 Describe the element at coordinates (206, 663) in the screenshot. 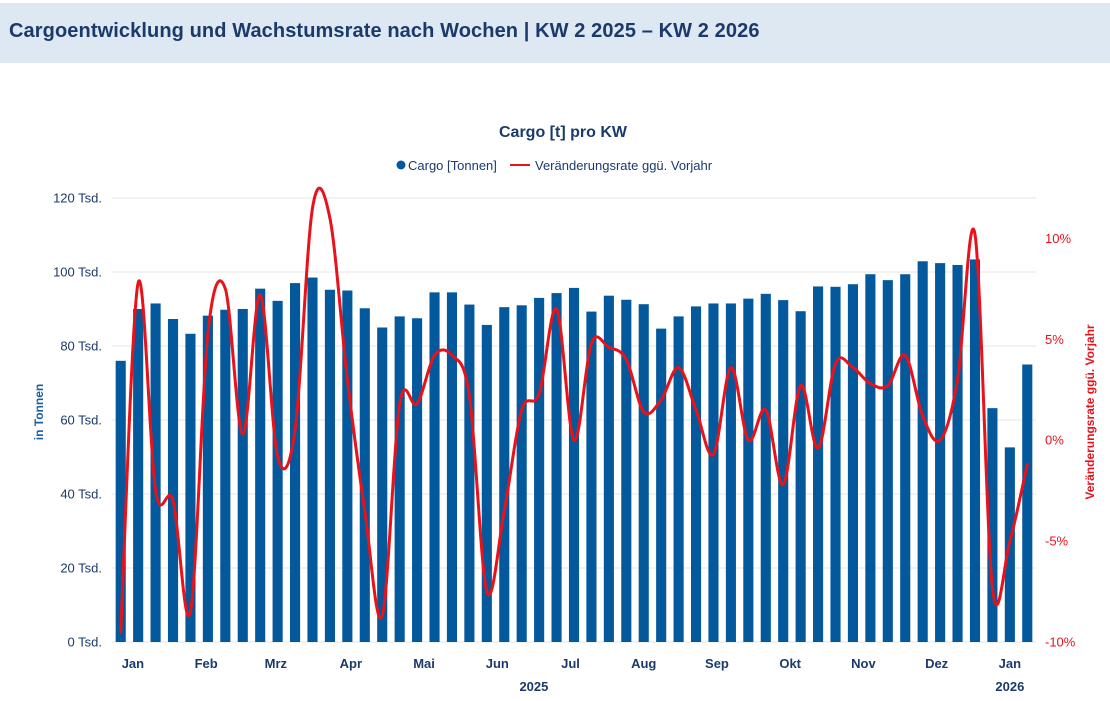

I see `x-month-label: Feb` at that location.